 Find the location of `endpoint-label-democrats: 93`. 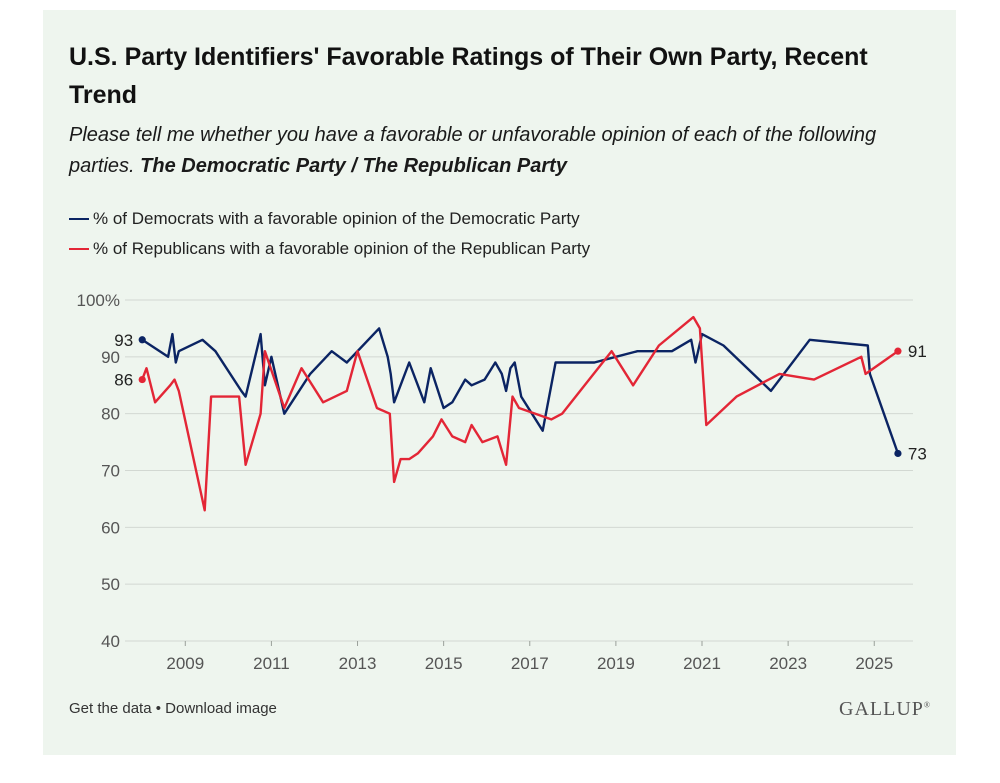

endpoint-label-democrats: 93 is located at coordinates (123, 340).